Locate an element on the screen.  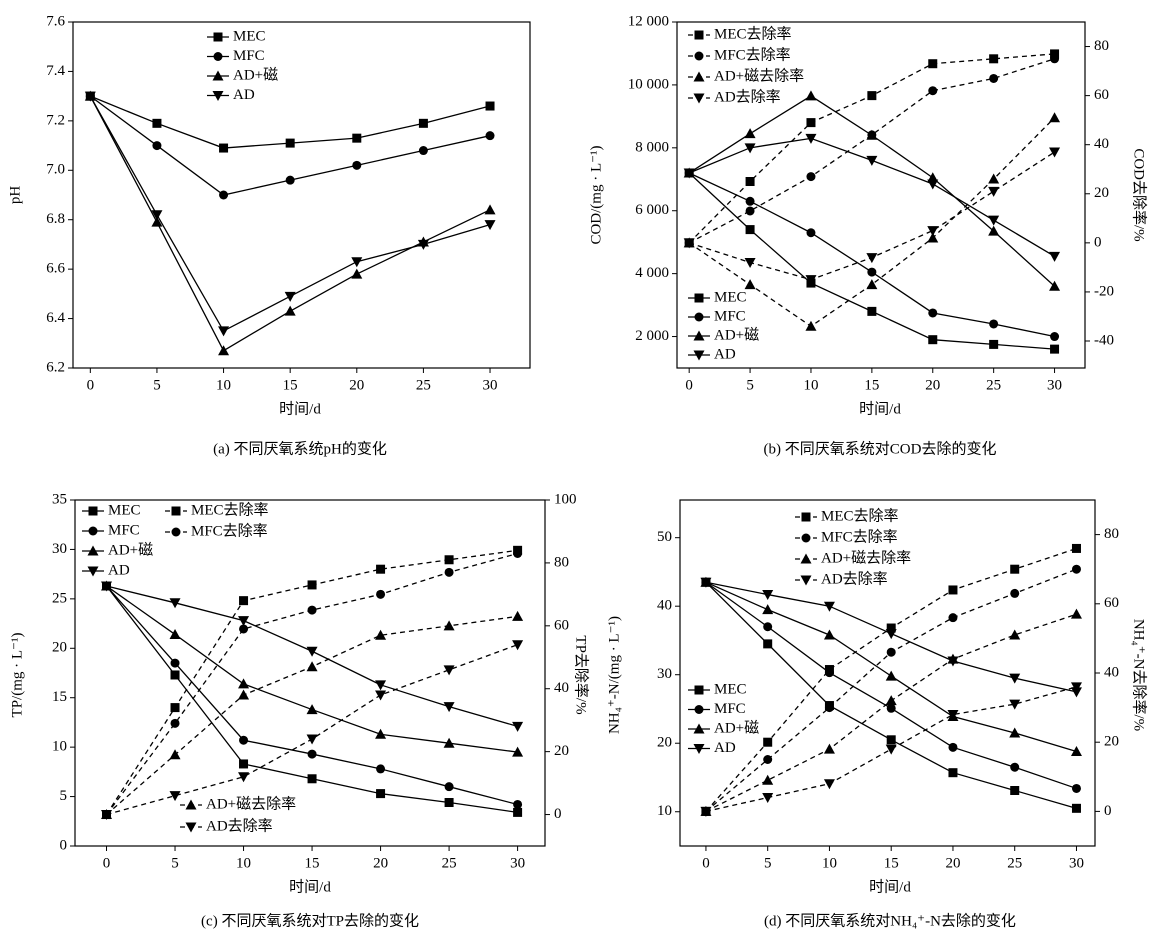
y2-tick-label: 60 is located at coordinates (1111, 603).